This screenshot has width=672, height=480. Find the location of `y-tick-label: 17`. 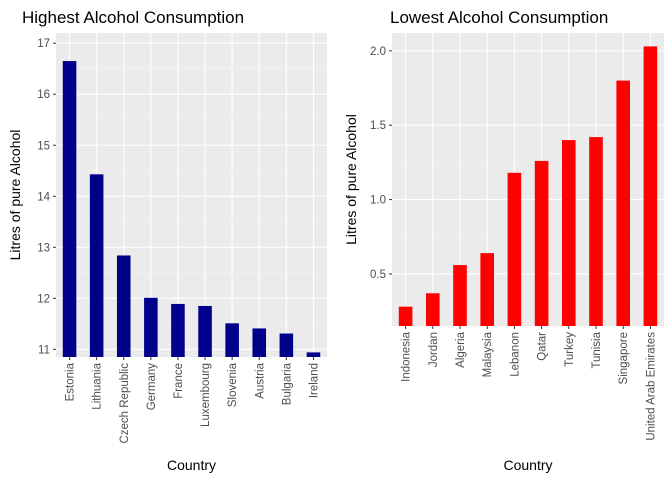

y-tick-label: 17 is located at coordinates (43, 44).